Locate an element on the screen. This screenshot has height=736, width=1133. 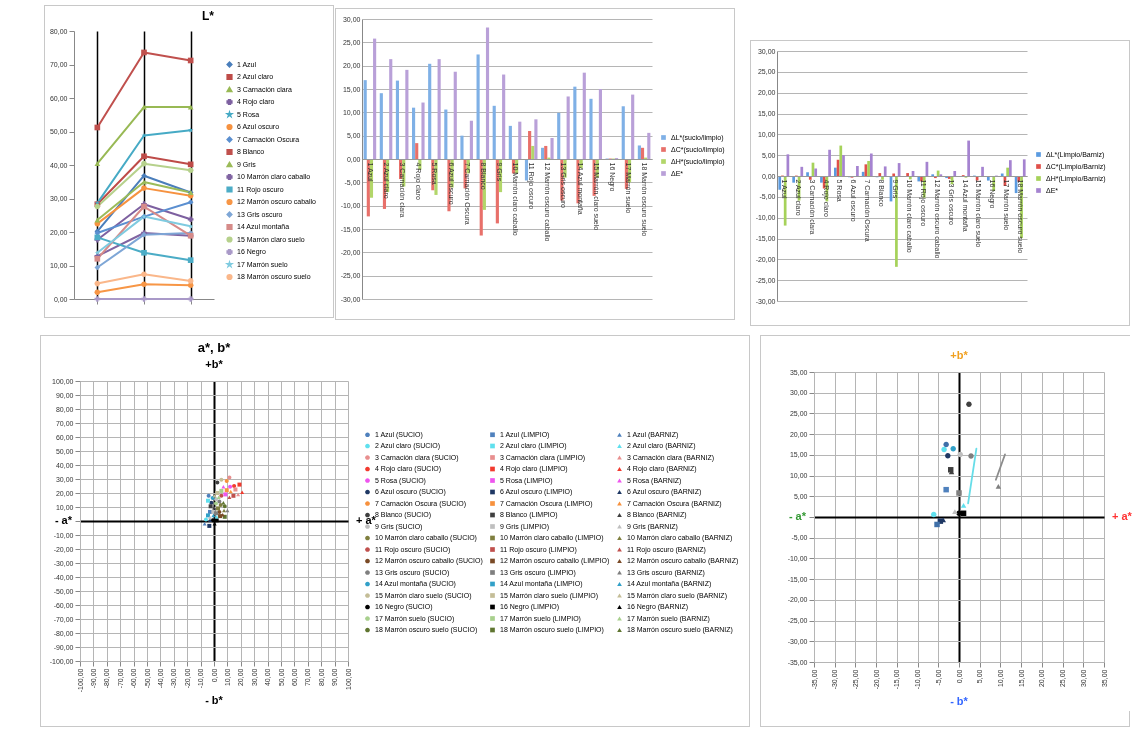
chart-title: a*, b* is located at coordinates (214, 347).